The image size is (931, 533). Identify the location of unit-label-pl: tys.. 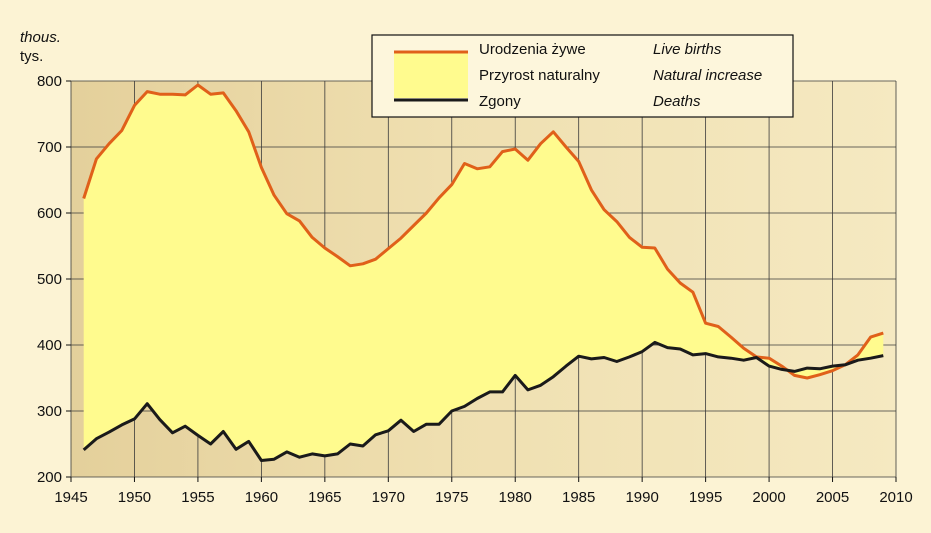
(31, 56).